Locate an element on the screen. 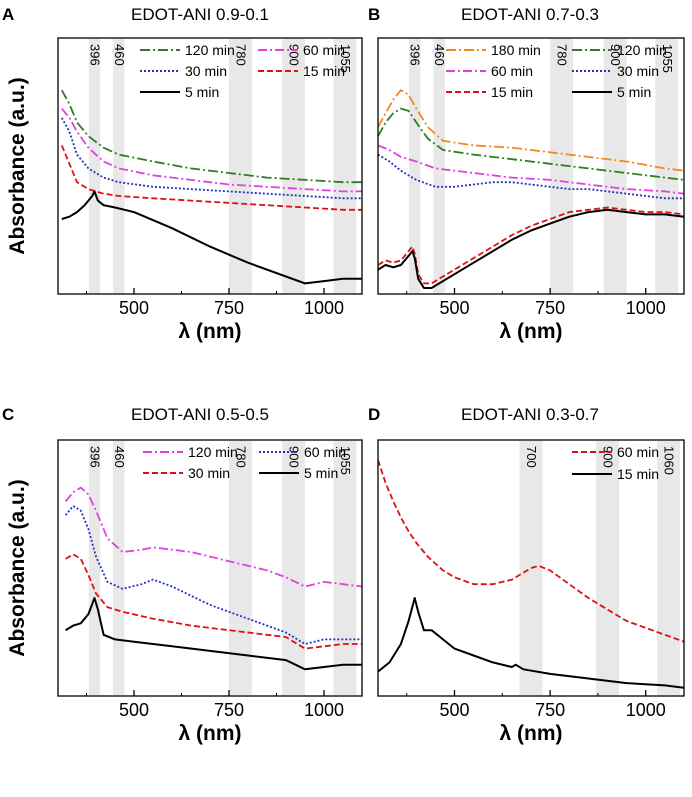 This screenshot has width=692, height=797. legend: 60 min 15 min is located at coordinates (615, 463).